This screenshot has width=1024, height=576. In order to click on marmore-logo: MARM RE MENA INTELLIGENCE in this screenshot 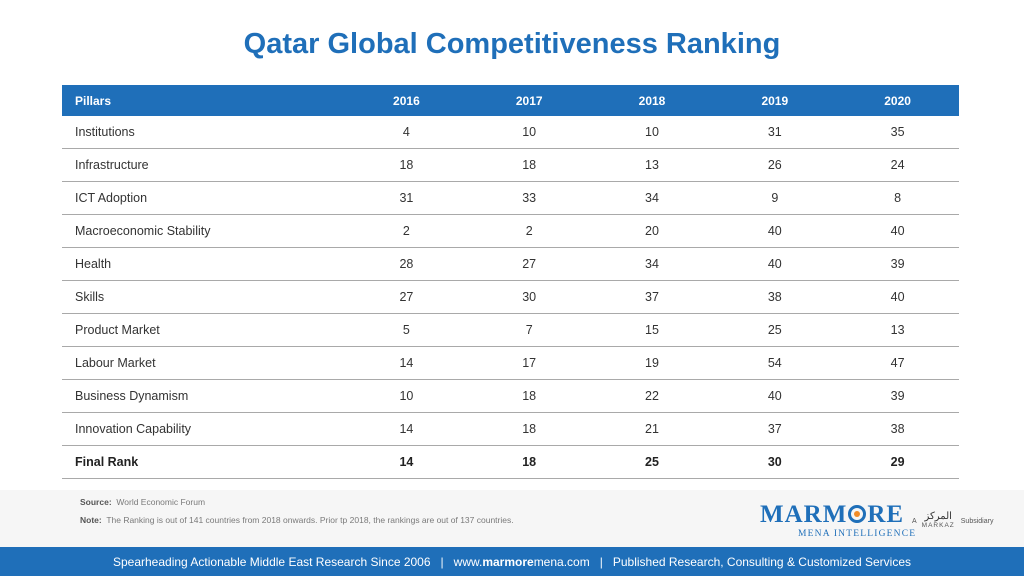, I will do `click(838, 520)`.